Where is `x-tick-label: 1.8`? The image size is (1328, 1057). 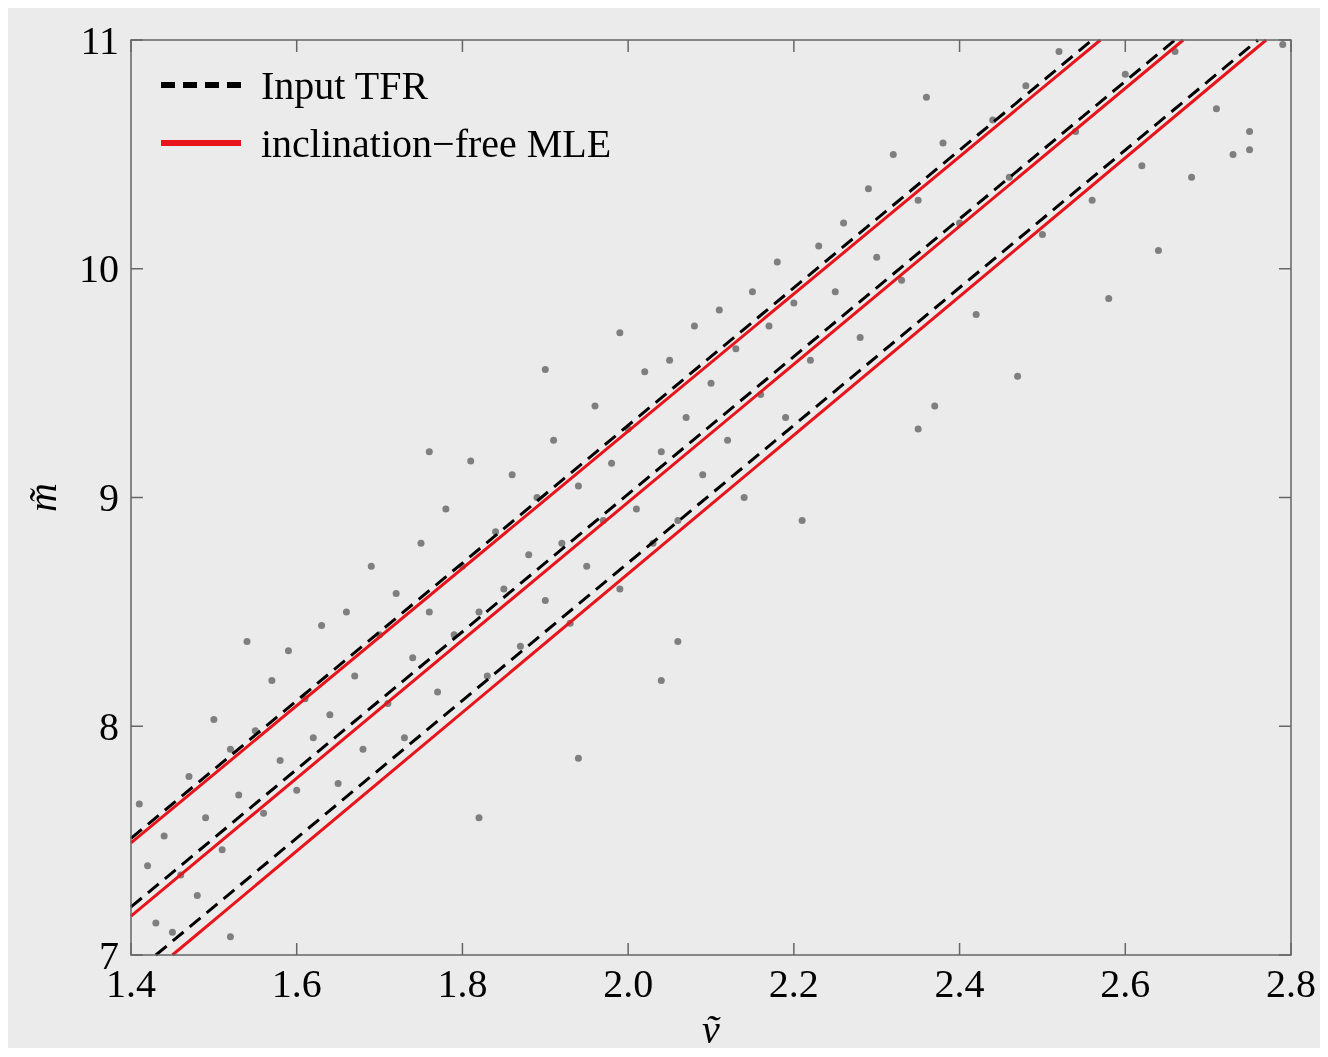
x-tick-label: 1.8 is located at coordinates (462, 983).